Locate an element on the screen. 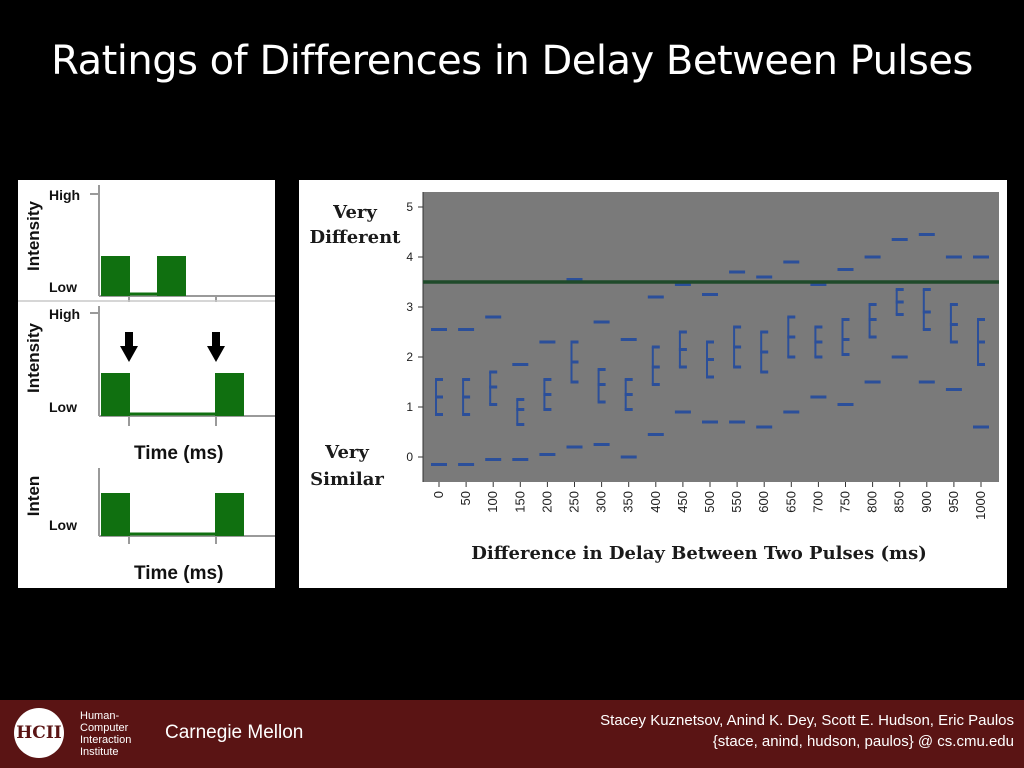 The width and height of the screenshot is (1024, 768). y-label-bottom-2: Similar is located at coordinates (347, 479).